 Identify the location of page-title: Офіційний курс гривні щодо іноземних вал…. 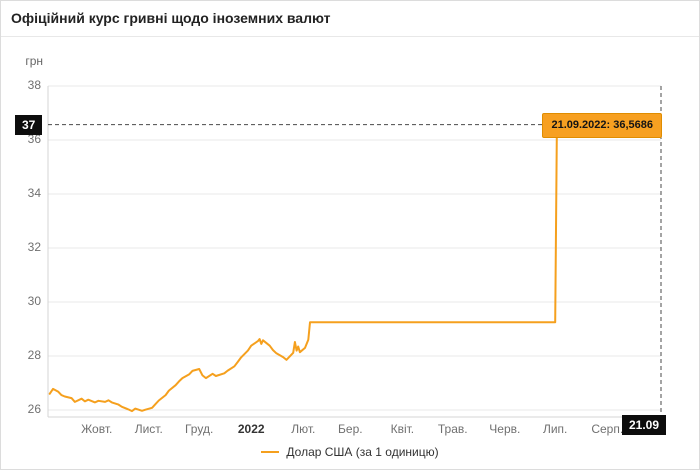
(171, 18).